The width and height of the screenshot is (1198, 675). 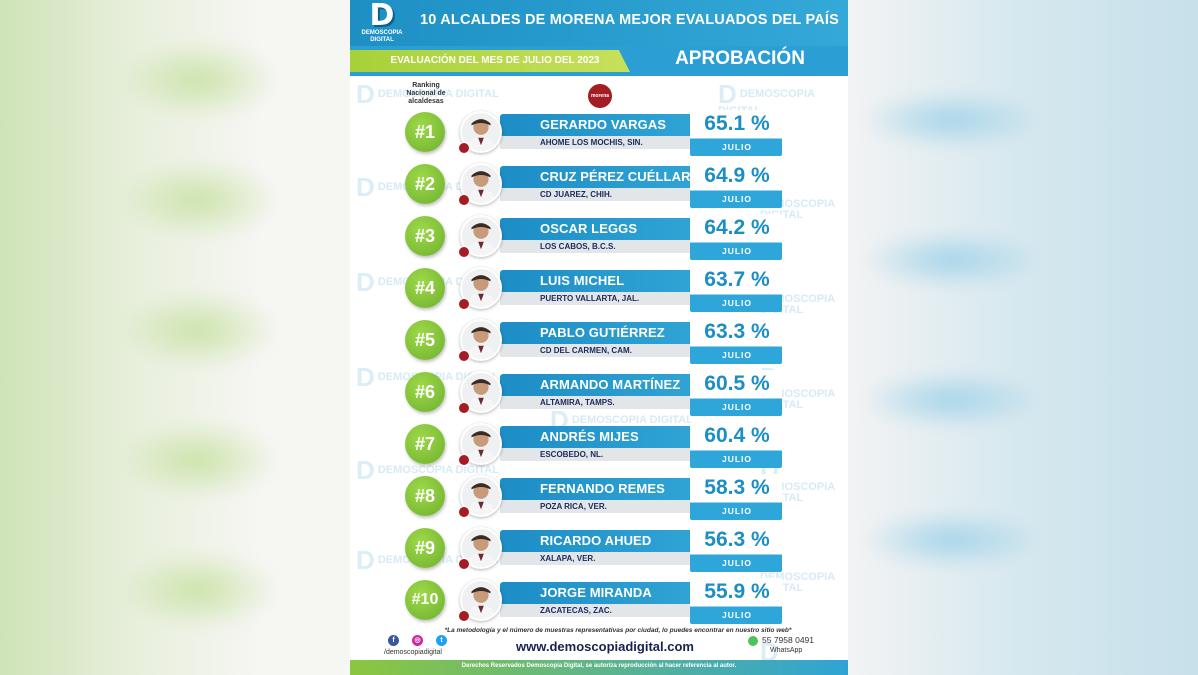 I want to click on morena-logo: morena, so click(x=600, y=96).